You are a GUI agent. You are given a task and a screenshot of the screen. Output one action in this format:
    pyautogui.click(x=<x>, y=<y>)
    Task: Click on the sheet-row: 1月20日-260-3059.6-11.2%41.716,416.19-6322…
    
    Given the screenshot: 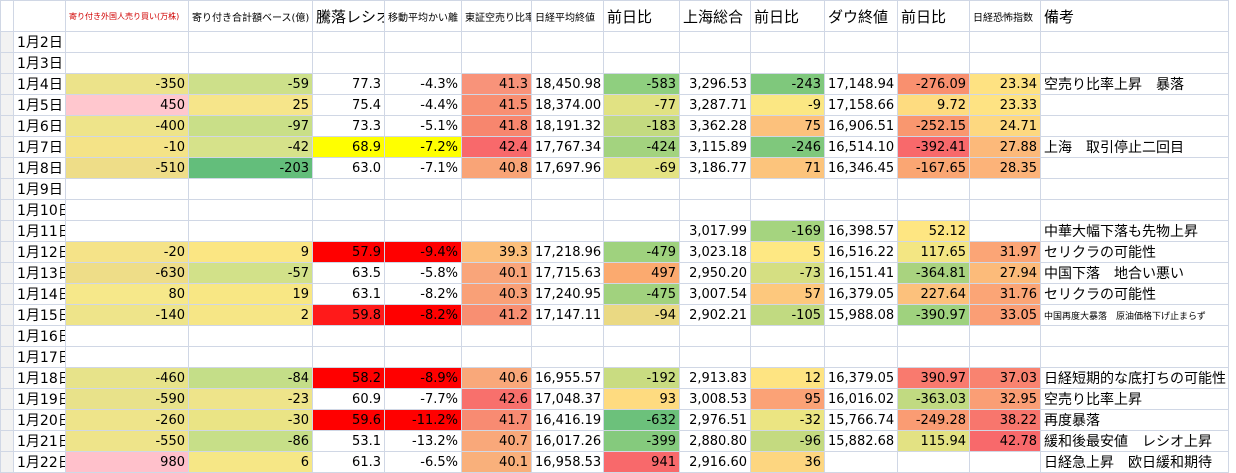 What is the action you would take?
    pyautogui.click(x=614, y=420)
    